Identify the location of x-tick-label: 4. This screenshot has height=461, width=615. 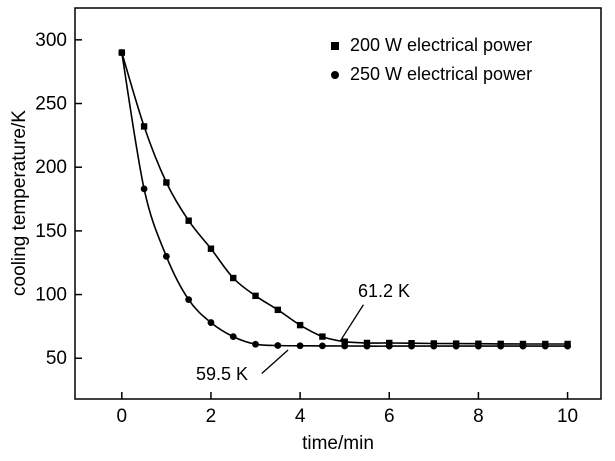
(300, 416).